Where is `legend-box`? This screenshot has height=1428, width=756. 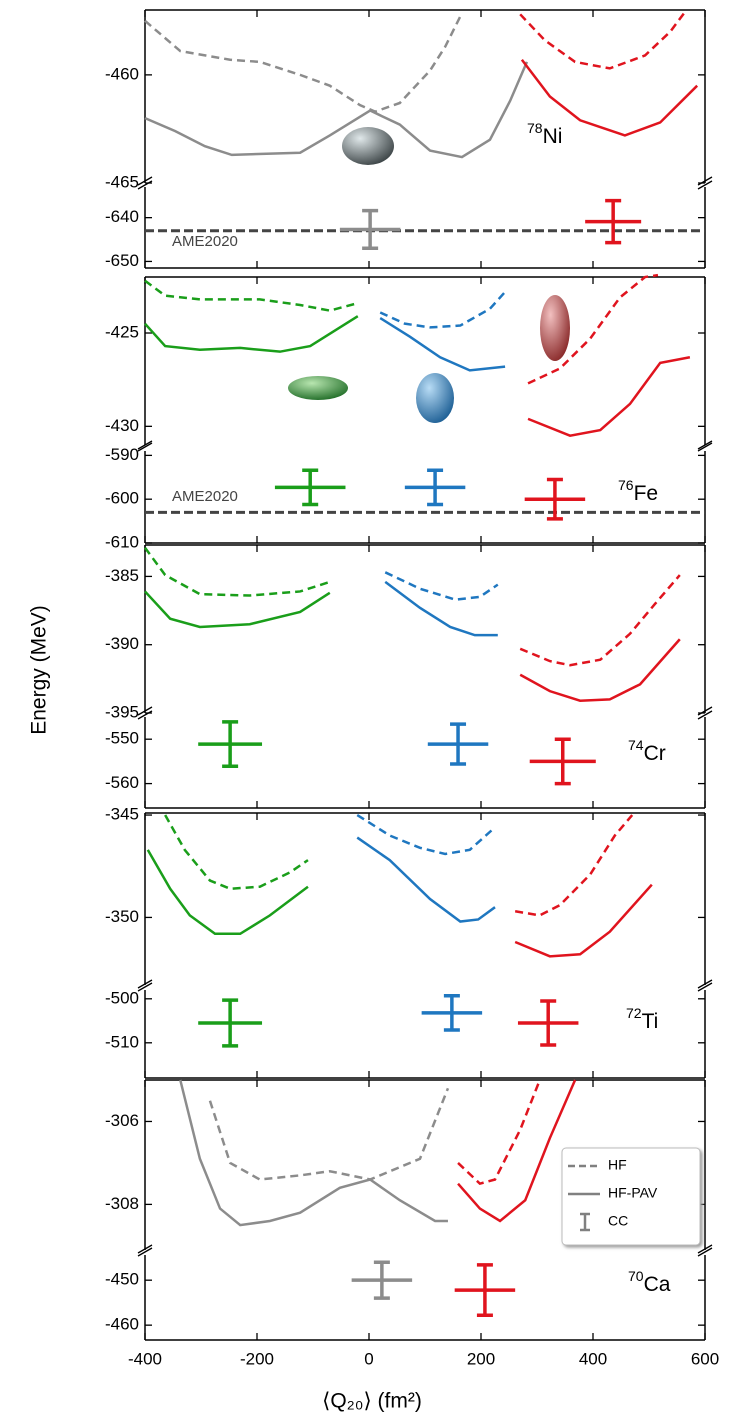
legend-box is located at coordinates (631, 1196).